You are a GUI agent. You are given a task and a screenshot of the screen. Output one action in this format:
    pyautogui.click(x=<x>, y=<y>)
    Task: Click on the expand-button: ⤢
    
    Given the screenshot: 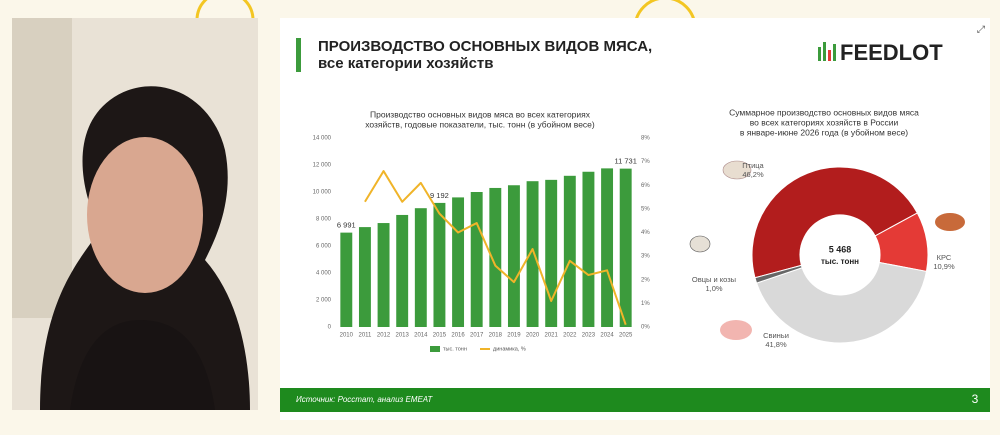 What is the action you would take?
    pyautogui.click(x=981, y=30)
    